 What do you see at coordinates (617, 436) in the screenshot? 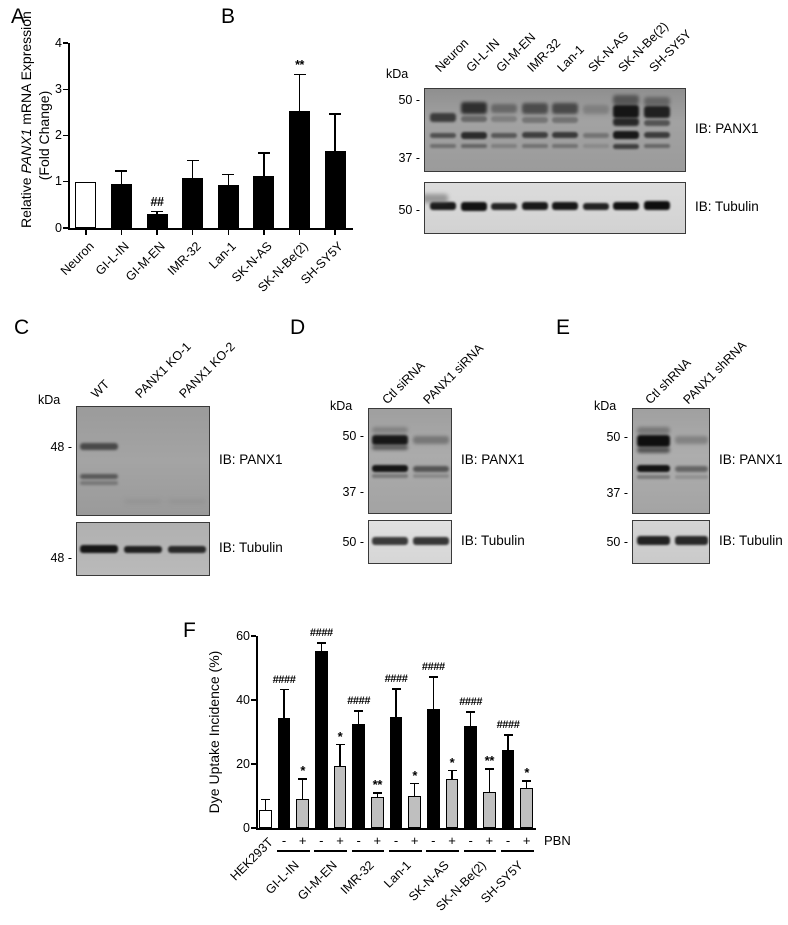
I see `kda-marker: 50 -` at bounding box center [617, 436].